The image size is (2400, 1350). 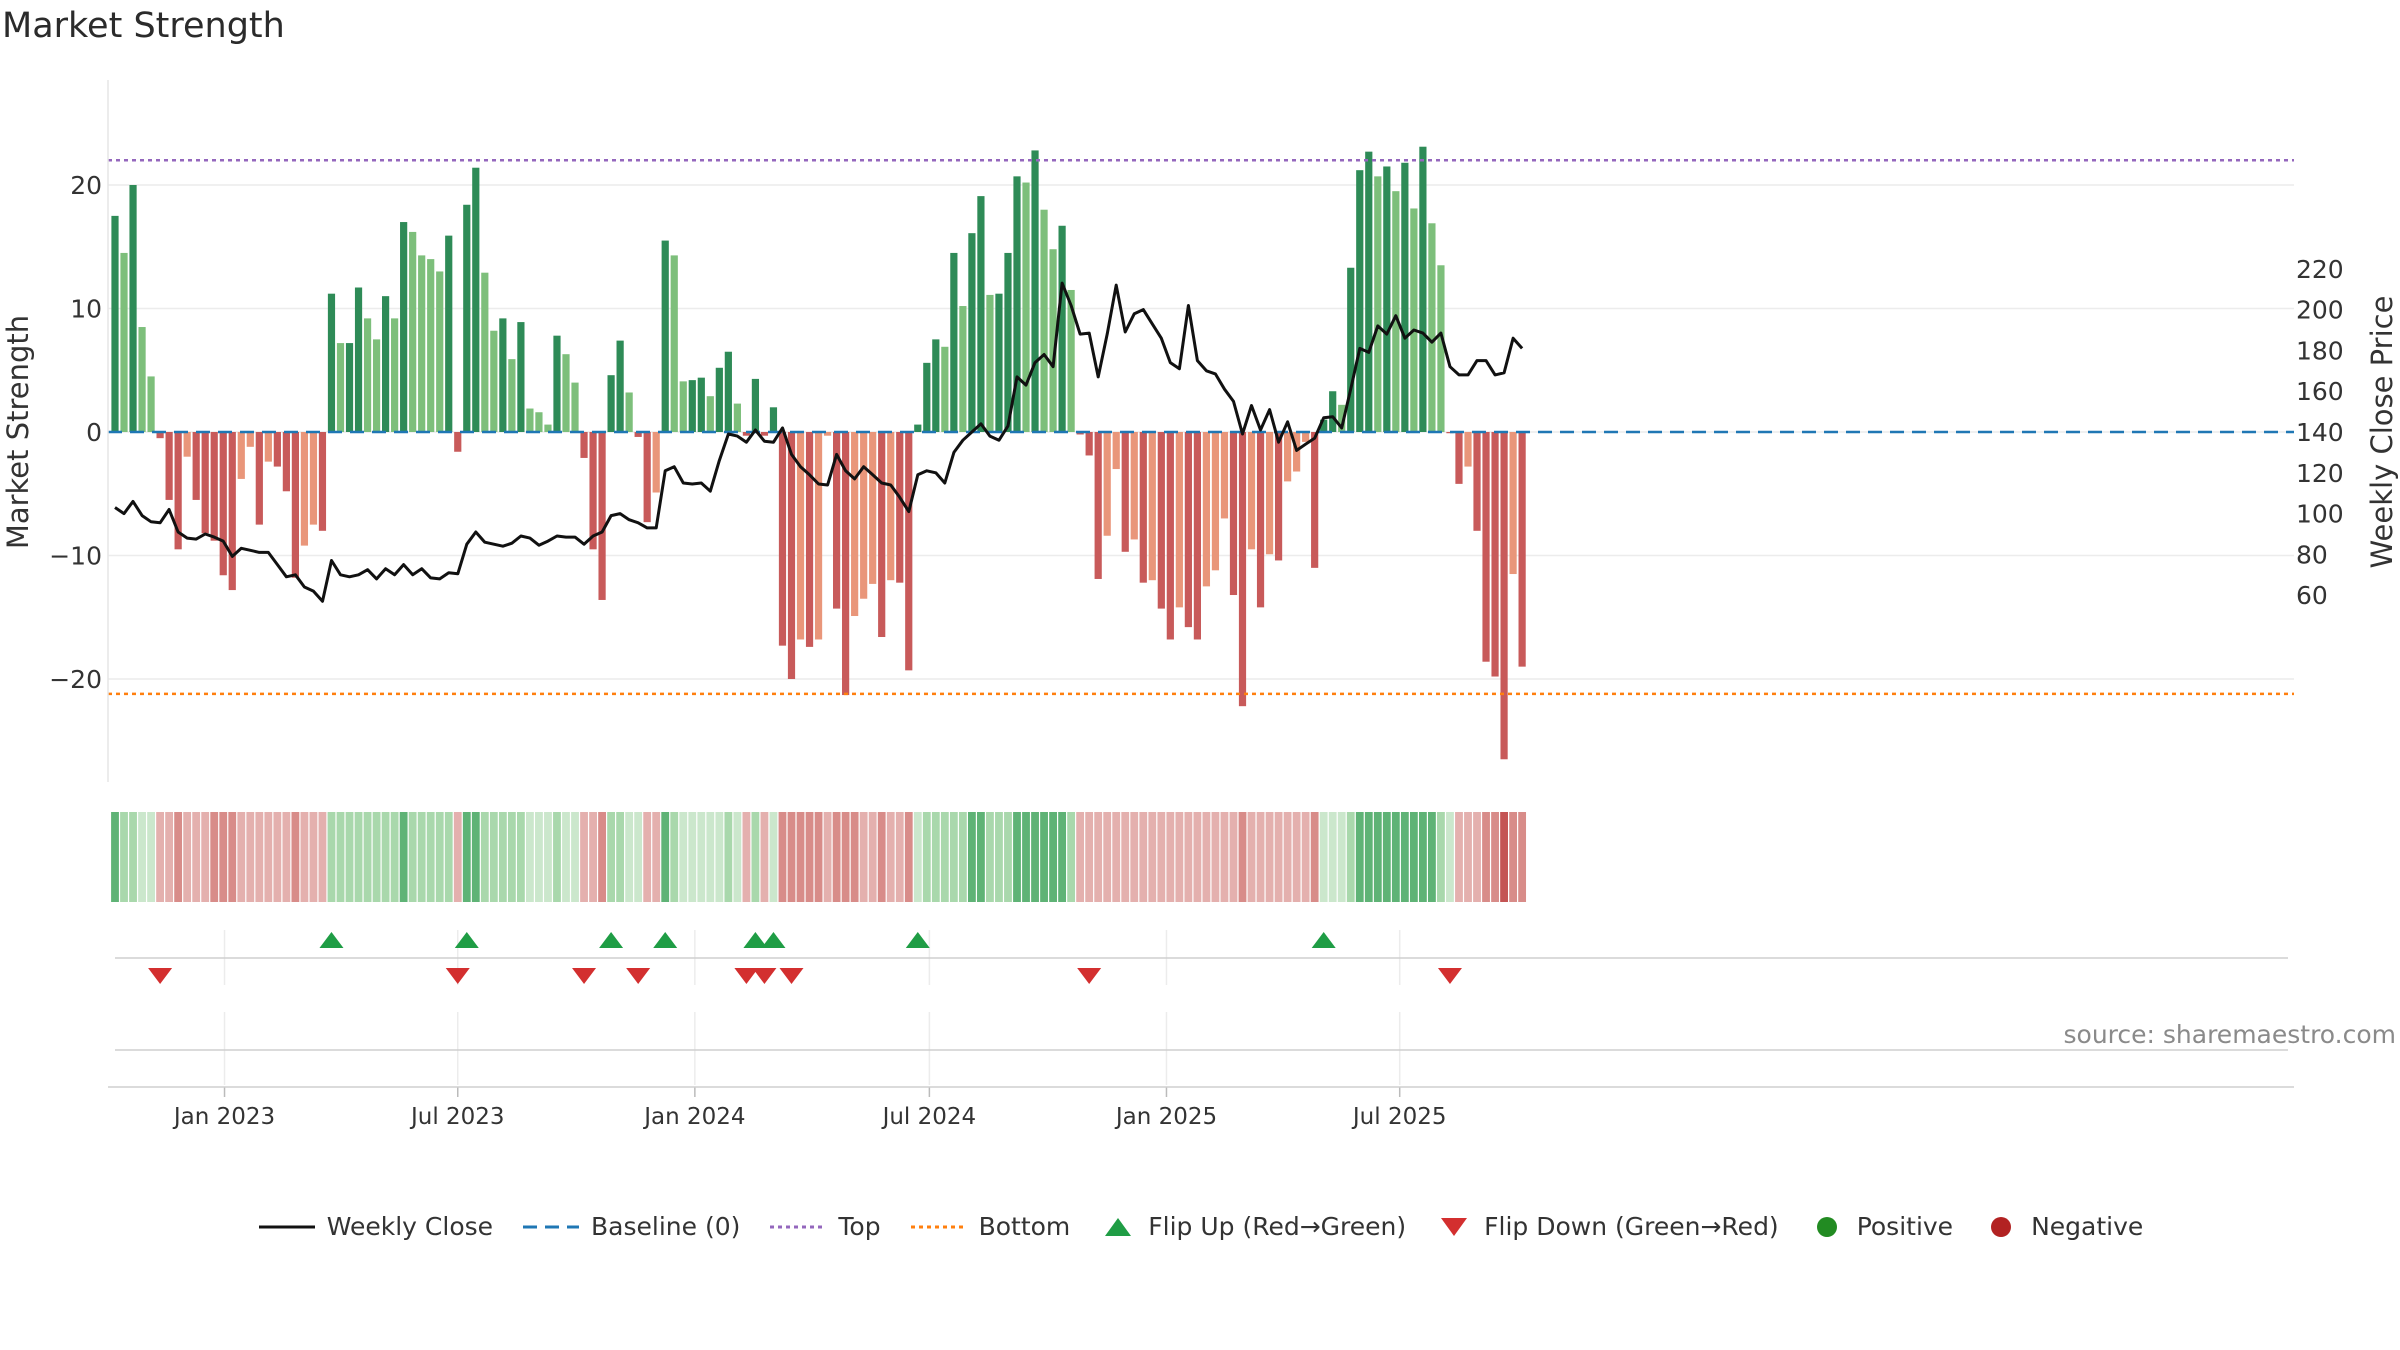 What do you see at coordinates (2001, 1226) in the screenshot?
I see `dot-red-icon` at bounding box center [2001, 1226].